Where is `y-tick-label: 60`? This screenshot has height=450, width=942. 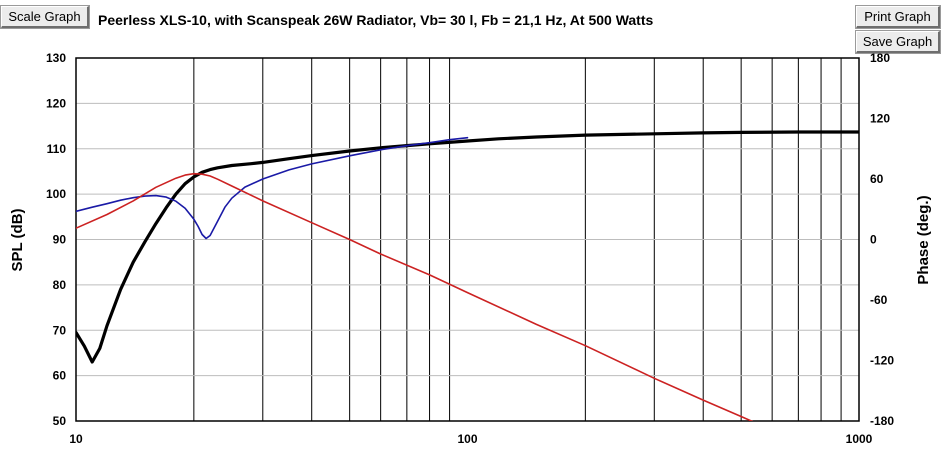 y-tick-label: 60 is located at coordinates (60, 376).